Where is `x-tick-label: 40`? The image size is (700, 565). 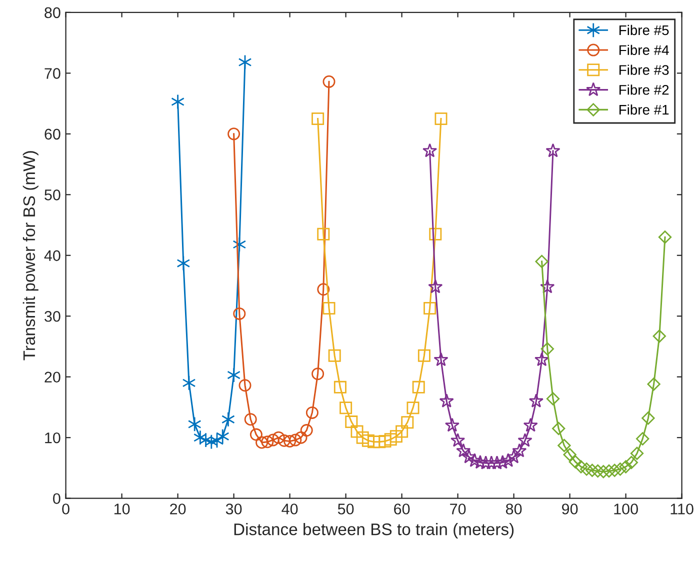
x-tick-label: 40 is located at coordinates (290, 509).